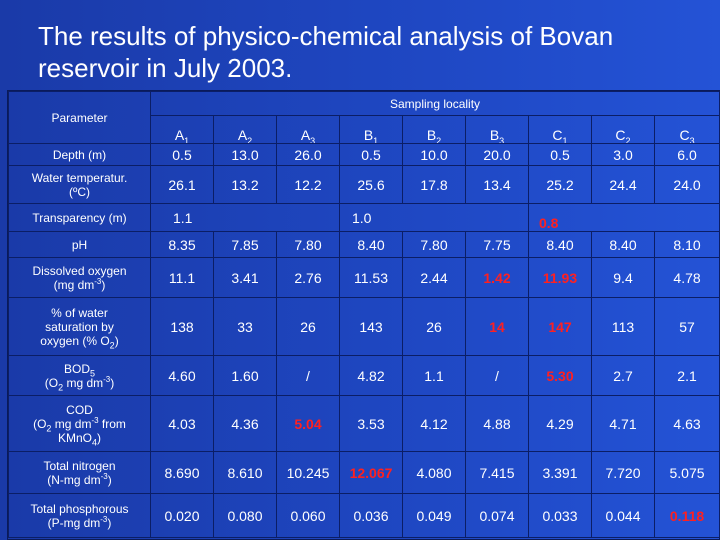  I want to click on table-cell: 0.049, so click(434, 515).